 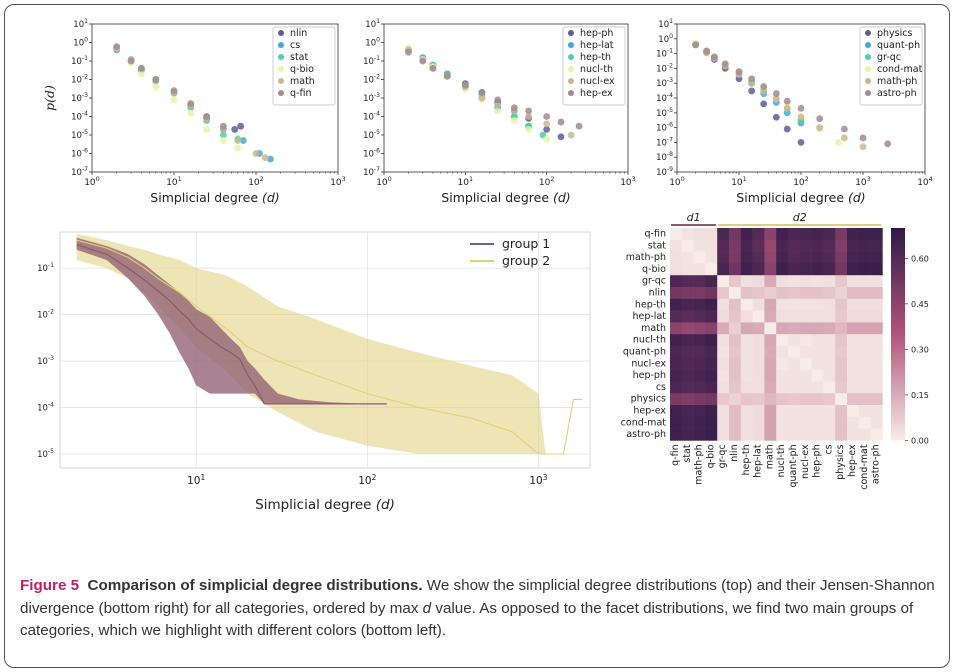 I want to click on heatmap-row-label: nucl-ex, so click(x=648, y=363).